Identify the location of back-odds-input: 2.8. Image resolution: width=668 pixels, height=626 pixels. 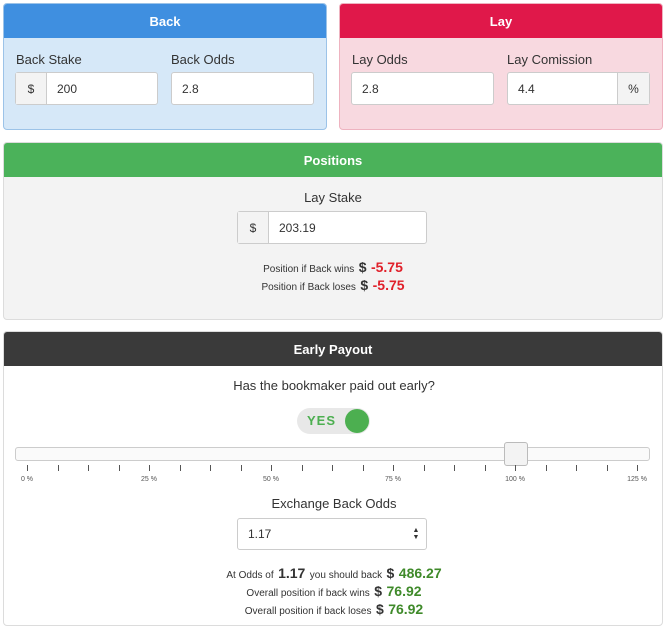
(190, 88).